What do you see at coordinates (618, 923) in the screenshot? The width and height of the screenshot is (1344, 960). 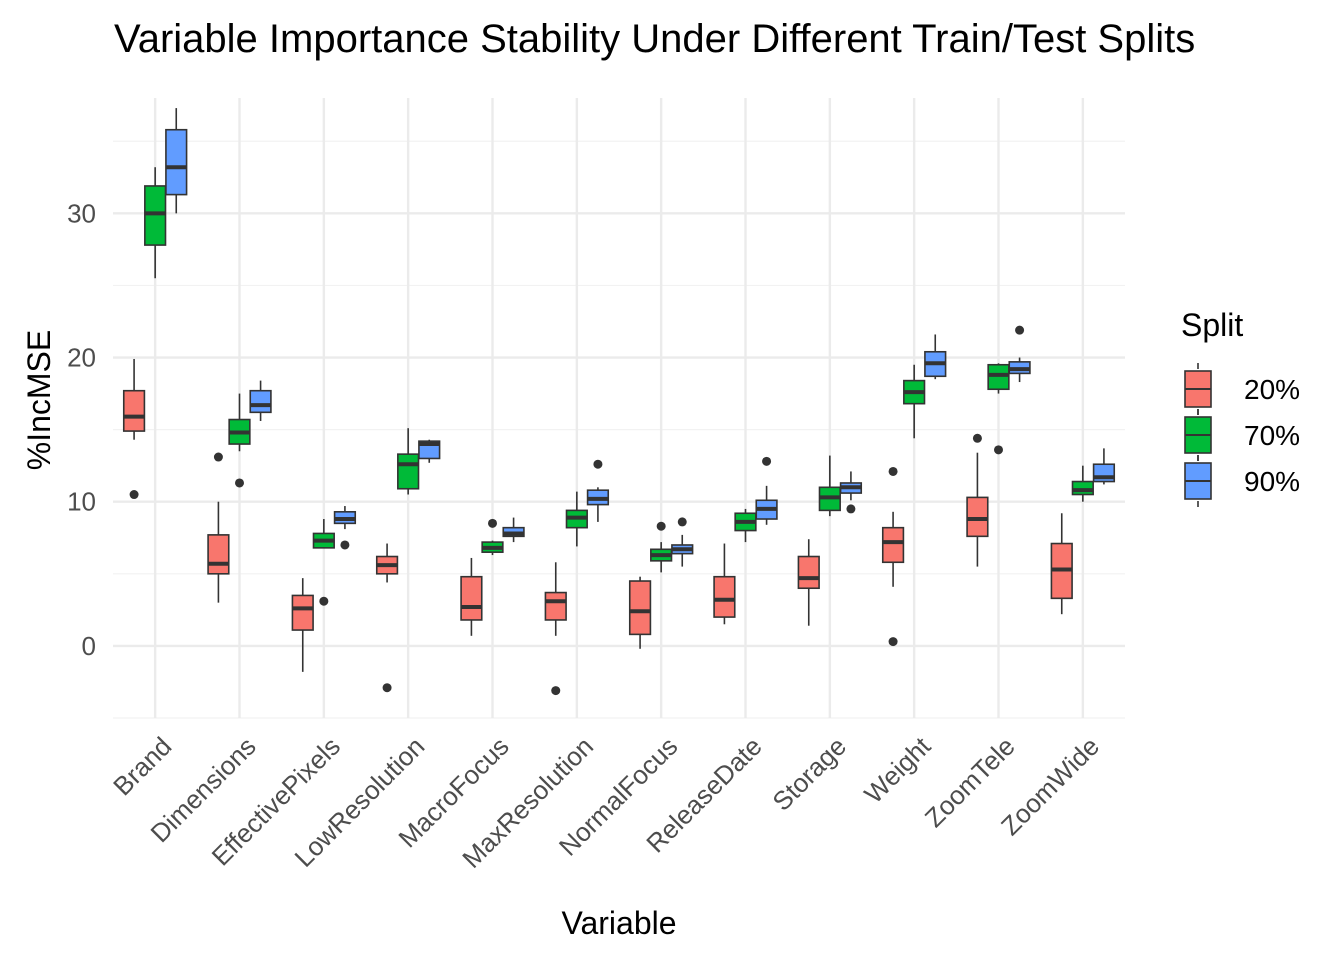 I see `x-axis-title: Variable` at bounding box center [618, 923].